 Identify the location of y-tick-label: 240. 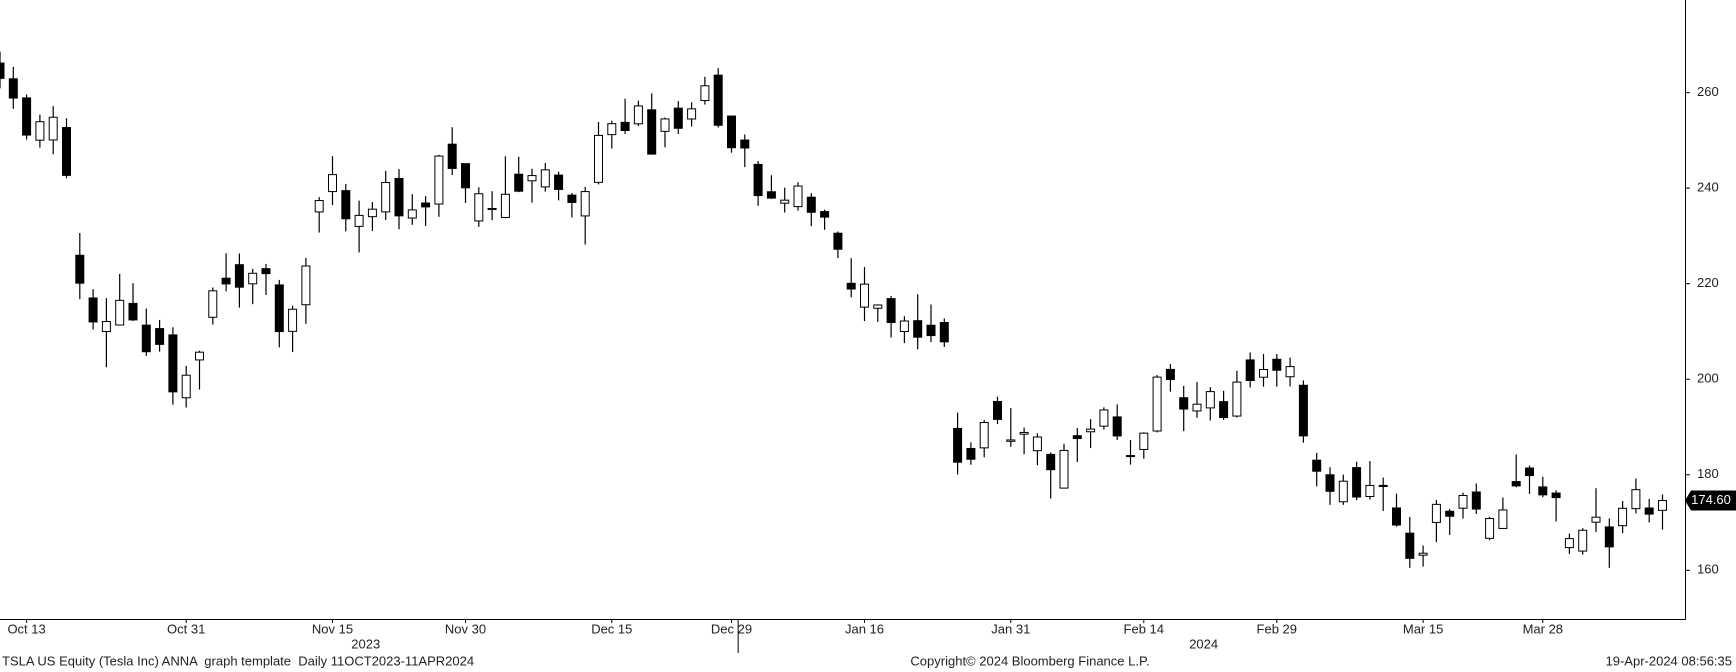
(1708, 187).